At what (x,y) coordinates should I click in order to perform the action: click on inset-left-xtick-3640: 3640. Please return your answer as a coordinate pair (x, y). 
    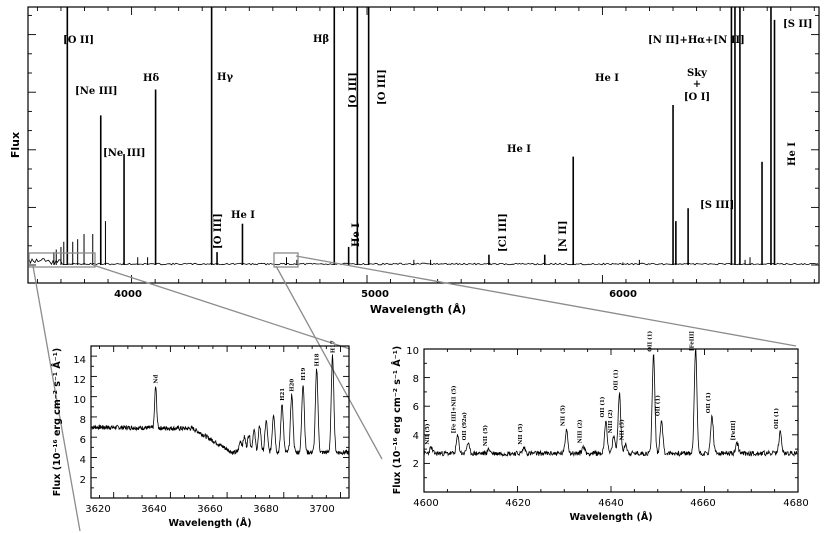
    Looking at the image, I should click on (153, 509).